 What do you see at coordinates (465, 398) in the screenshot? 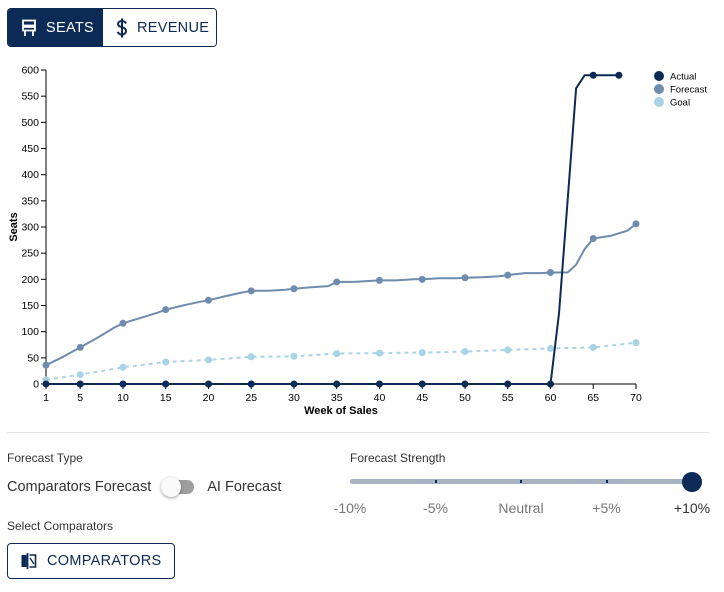
I see `x-tick-label: 50` at bounding box center [465, 398].